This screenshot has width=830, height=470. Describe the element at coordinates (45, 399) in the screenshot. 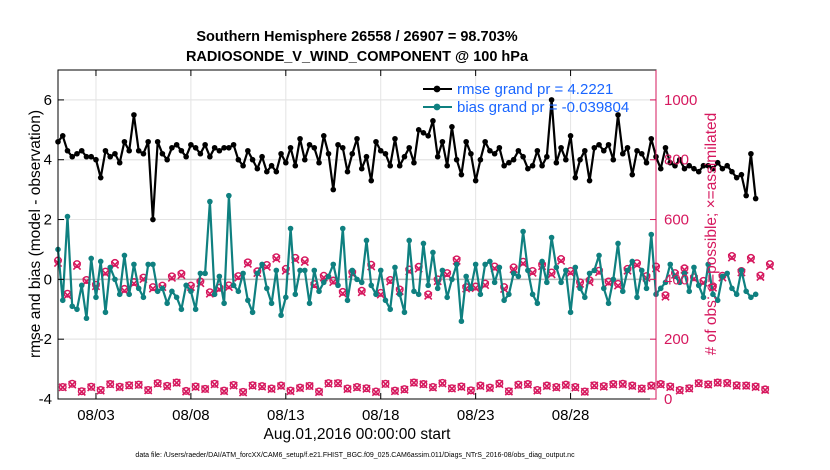

I see `y-left-tick-label: -4` at that location.